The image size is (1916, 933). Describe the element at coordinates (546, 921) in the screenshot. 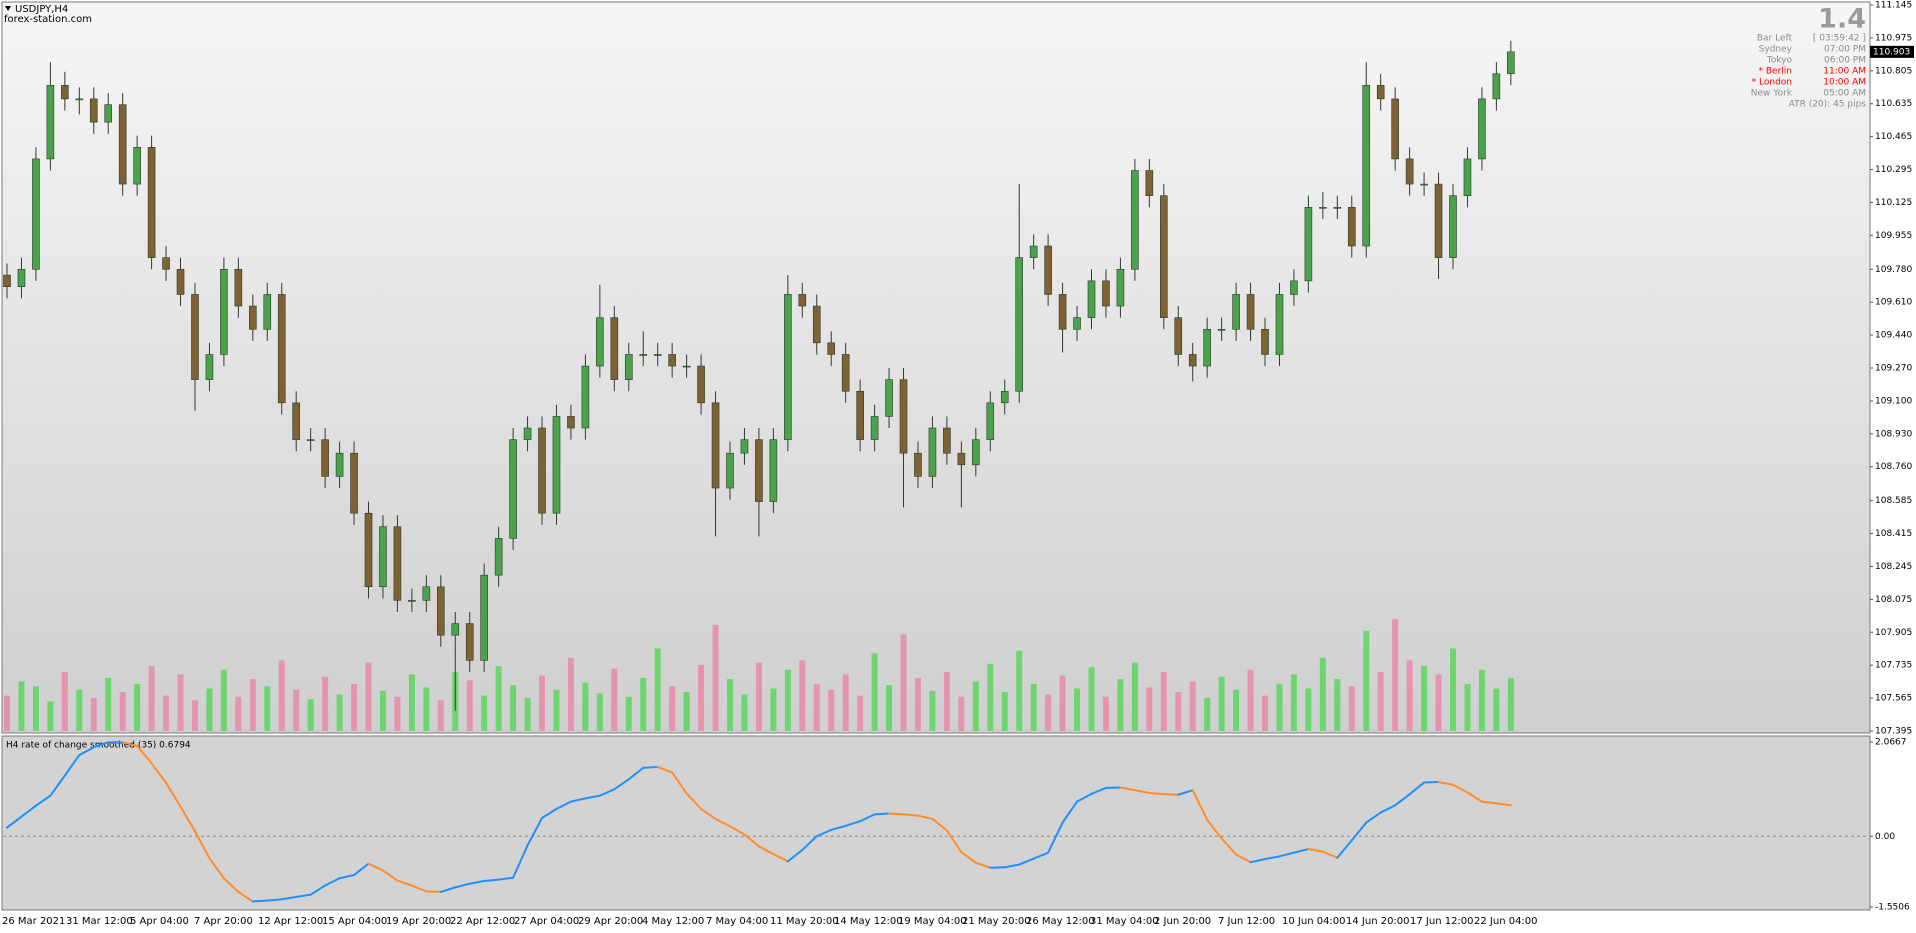

I see `time-label: 27 Apr 04:00` at that location.